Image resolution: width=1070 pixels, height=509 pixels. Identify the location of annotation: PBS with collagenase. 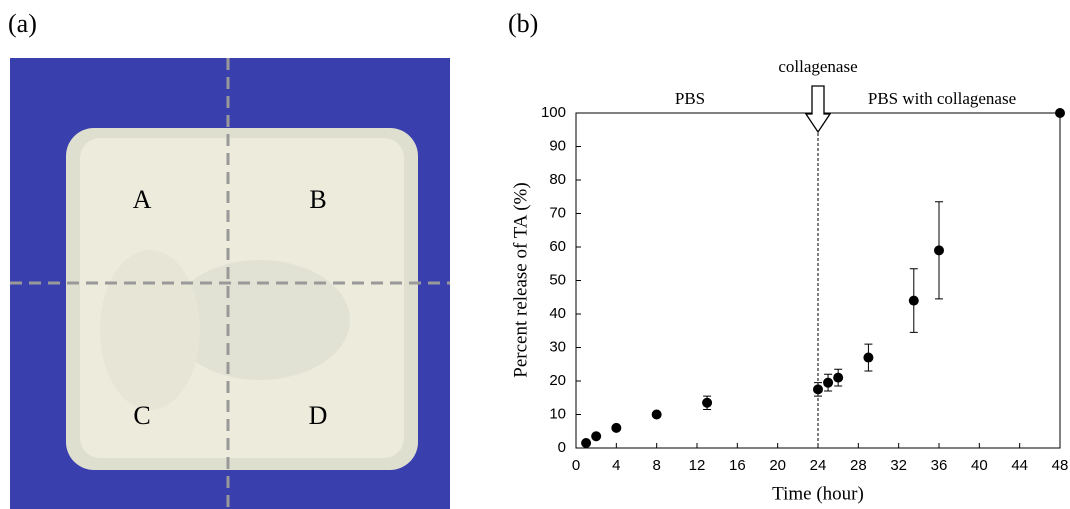
(942, 98).